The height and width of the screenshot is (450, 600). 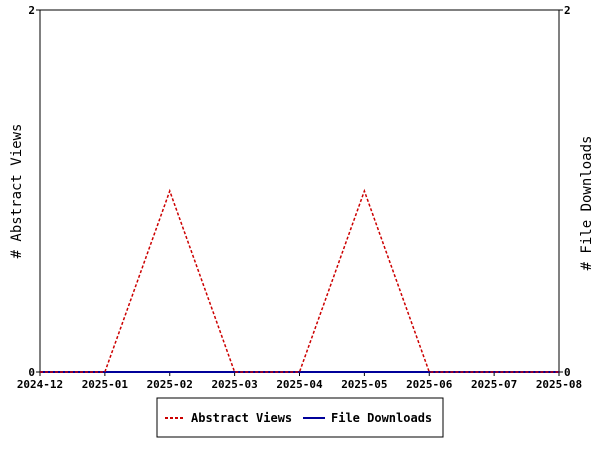 I want to click on y-tick-label-right: 0, so click(x=567, y=372).